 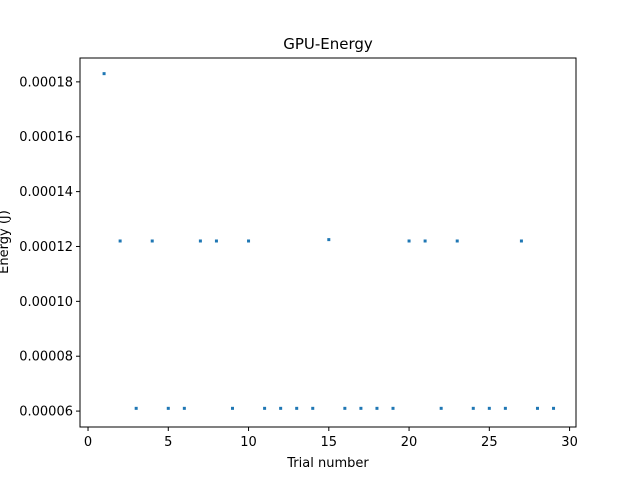 I want to click on x-tick-label: 15, so click(x=329, y=442).